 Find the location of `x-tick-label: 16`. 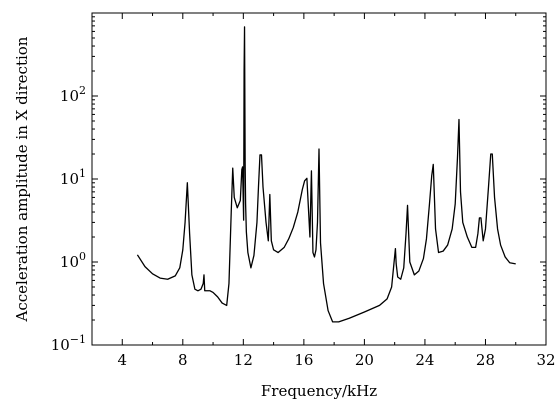

x-tick-label: 16 is located at coordinates (303, 360).